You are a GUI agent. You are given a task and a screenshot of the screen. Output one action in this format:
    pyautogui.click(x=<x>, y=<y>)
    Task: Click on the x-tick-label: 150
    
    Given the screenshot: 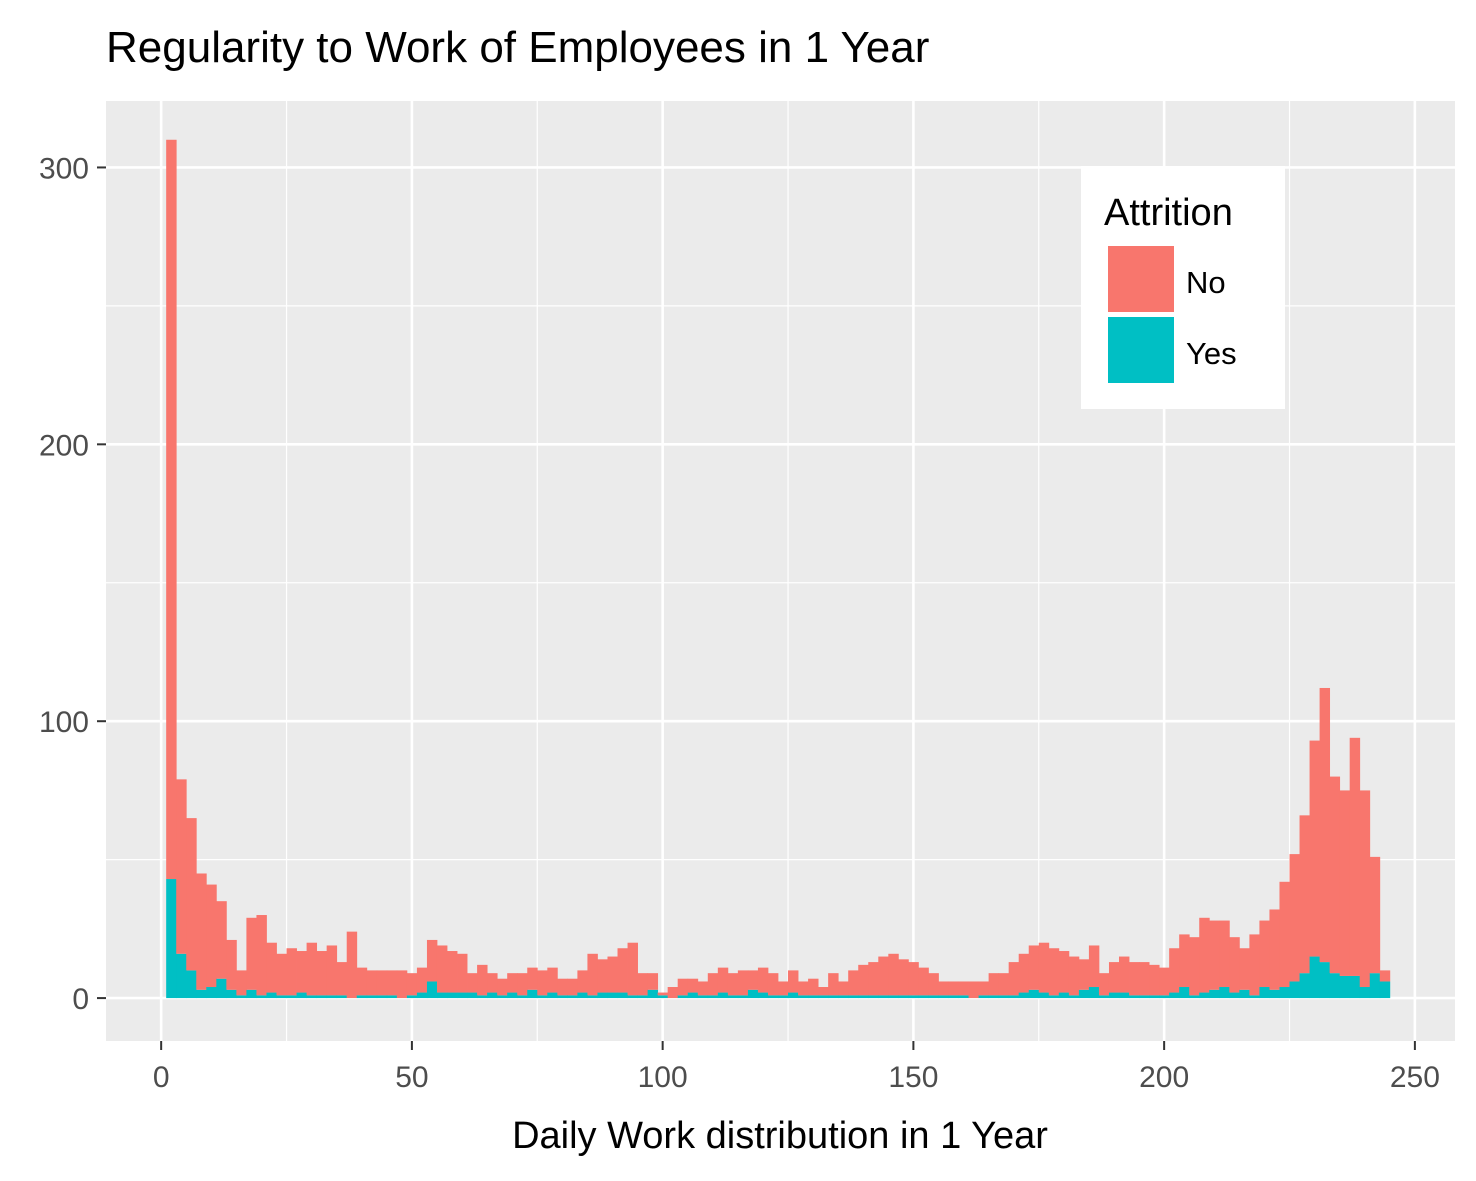 What is the action you would take?
    pyautogui.click(x=913, y=1077)
    